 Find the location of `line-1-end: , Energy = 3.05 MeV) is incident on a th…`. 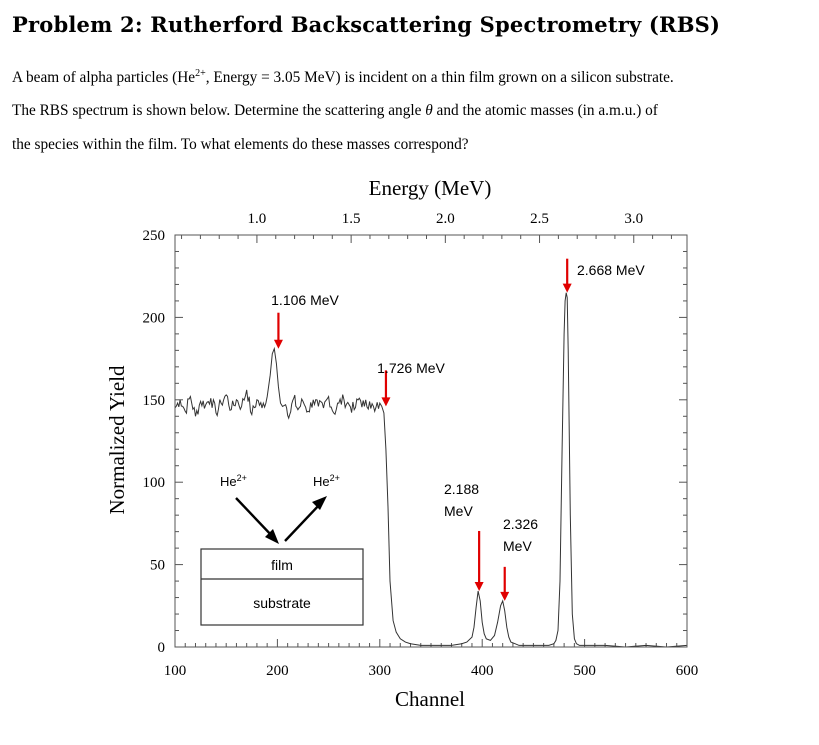

line-1-end: , Energy = 3.05 MeV) is incident on a th… is located at coordinates (439, 78).